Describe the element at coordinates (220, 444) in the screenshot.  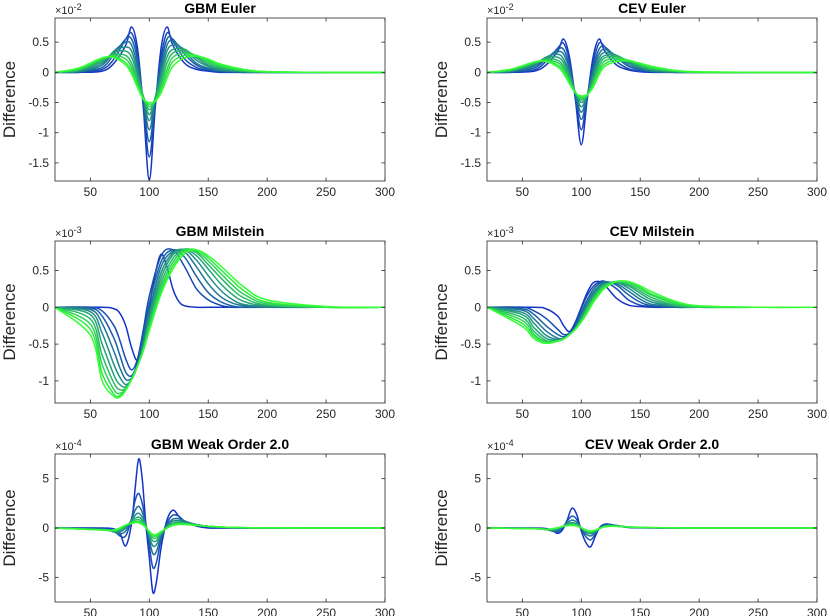
I see `chart-title: GBM Weak Order 2.0` at that location.